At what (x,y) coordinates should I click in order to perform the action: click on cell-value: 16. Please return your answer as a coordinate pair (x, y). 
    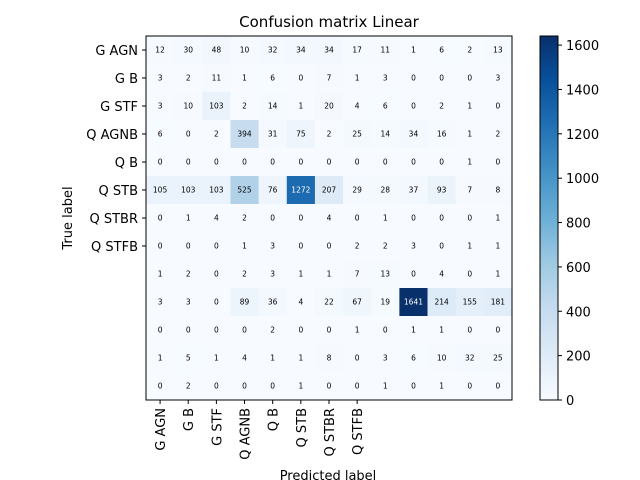
    Looking at the image, I should click on (442, 134).